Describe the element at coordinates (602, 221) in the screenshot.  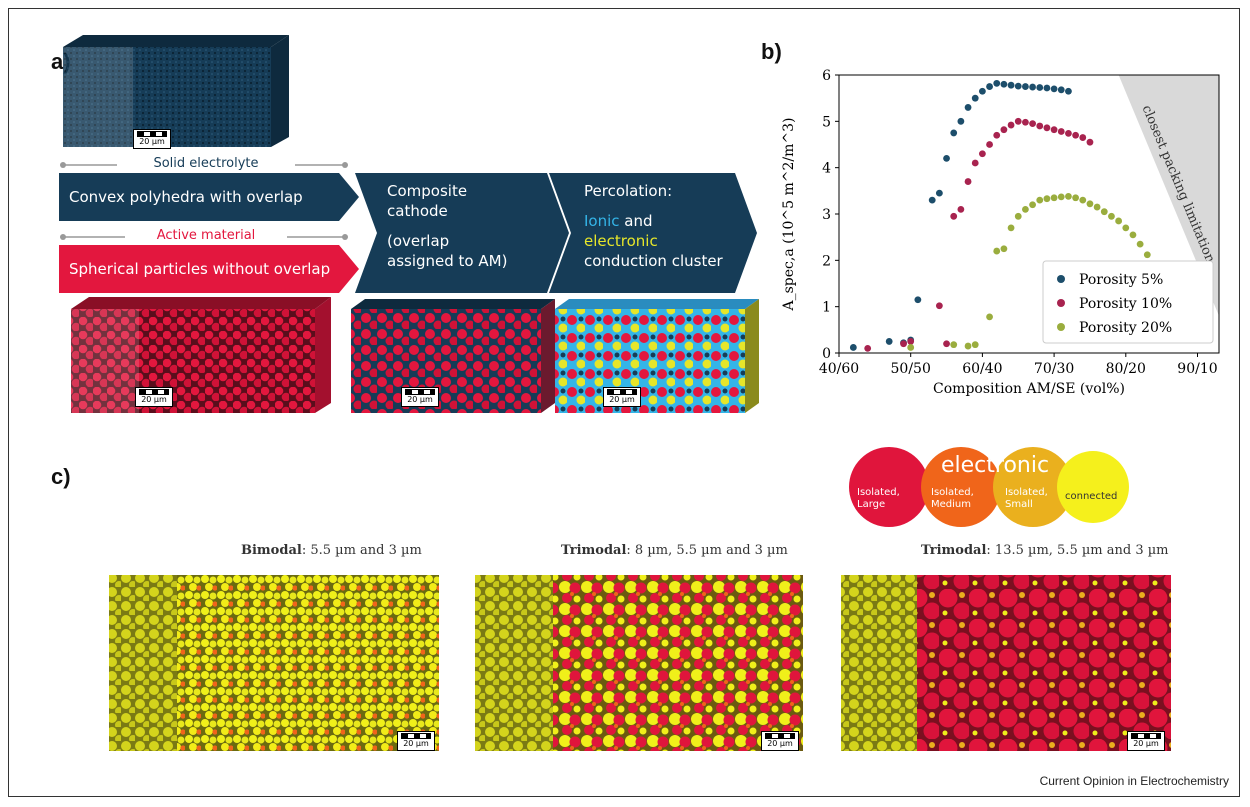
I see `ionic-word: Ionic` at that location.